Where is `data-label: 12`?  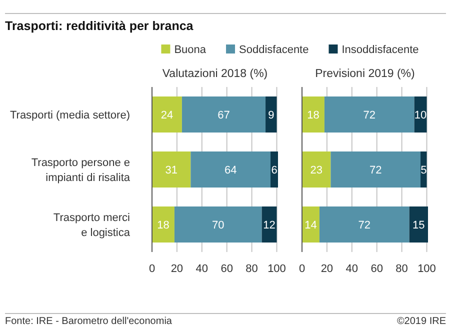 data-label: 12 is located at coordinates (269, 225).